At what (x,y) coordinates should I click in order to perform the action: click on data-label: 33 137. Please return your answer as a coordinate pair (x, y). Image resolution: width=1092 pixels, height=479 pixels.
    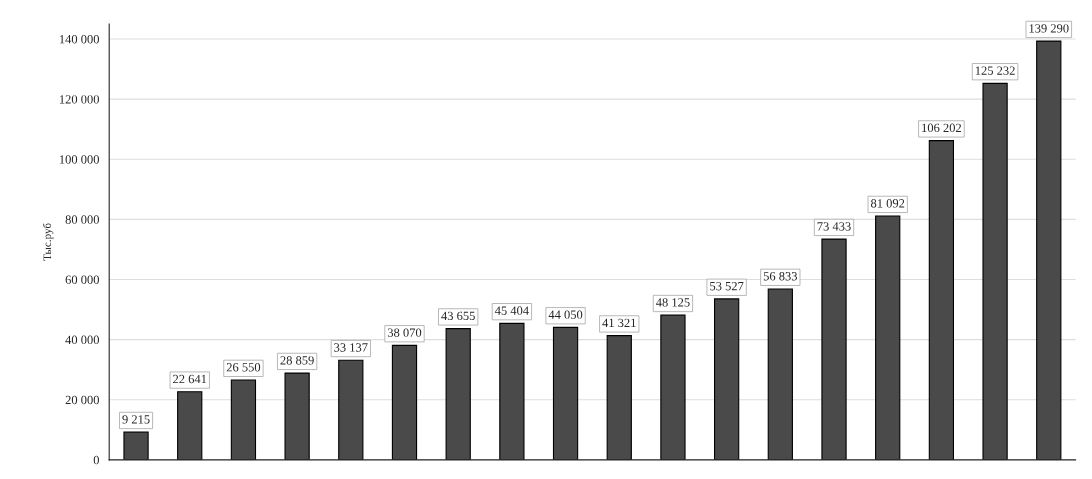
    Looking at the image, I should click on (351, 347).